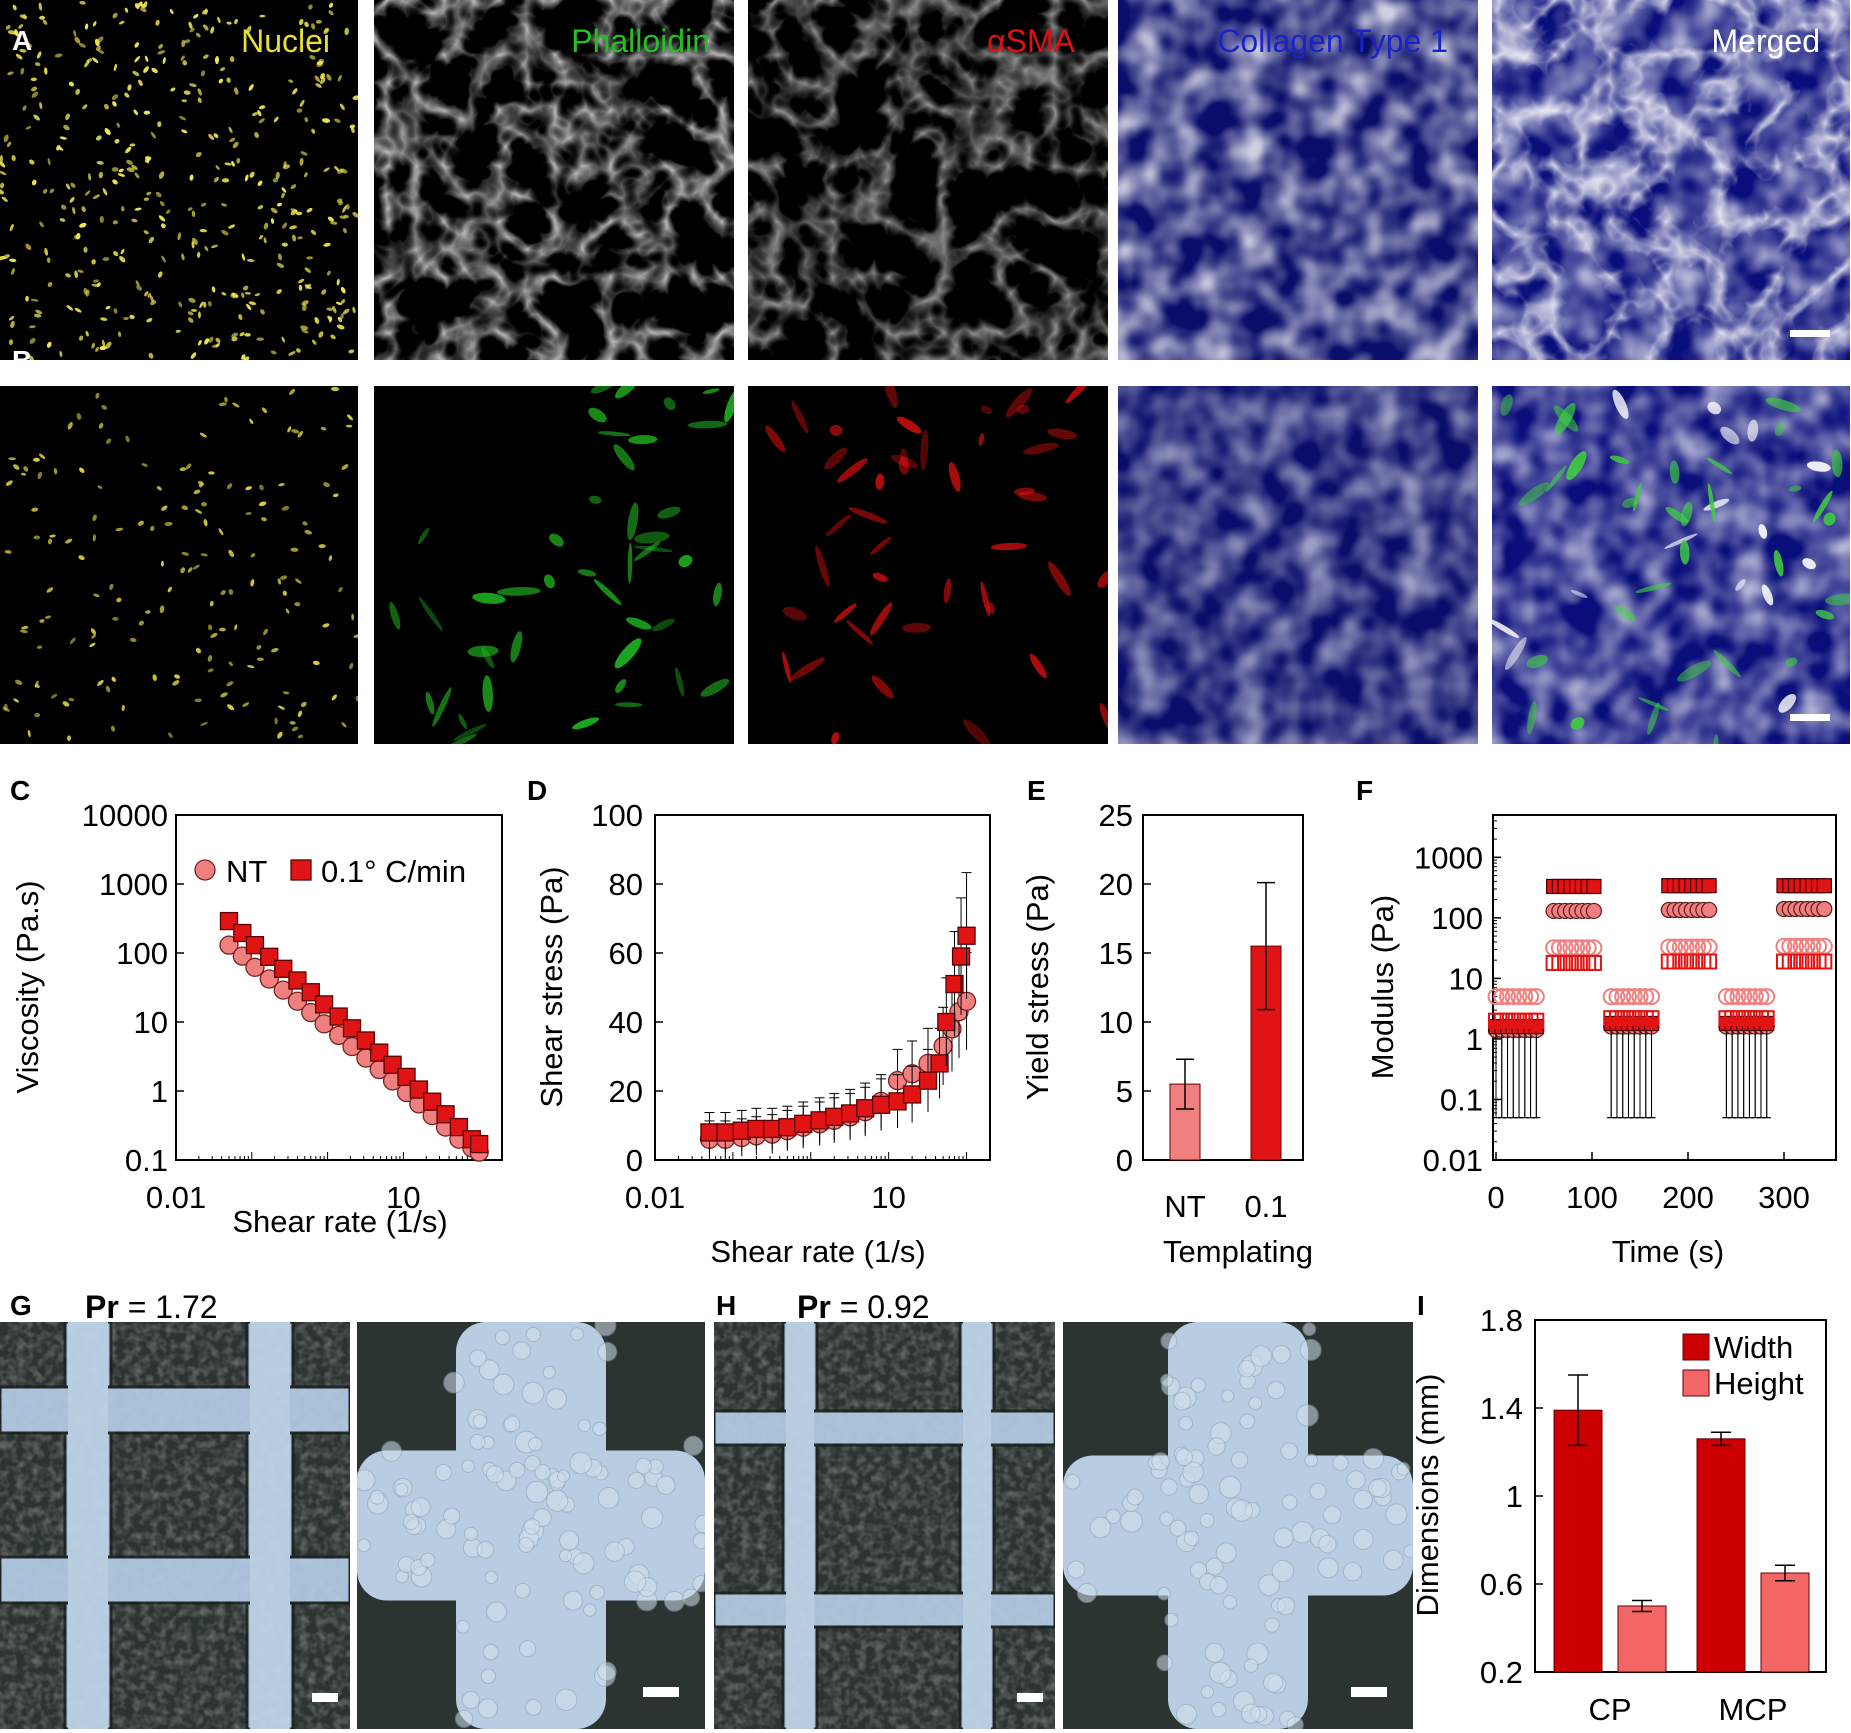 Image resolution: width=1851 pixels, height=1733 pixels. Describe the element at coordinates (1578, 1541) in the screenshot. I see `bar-width` at that location.